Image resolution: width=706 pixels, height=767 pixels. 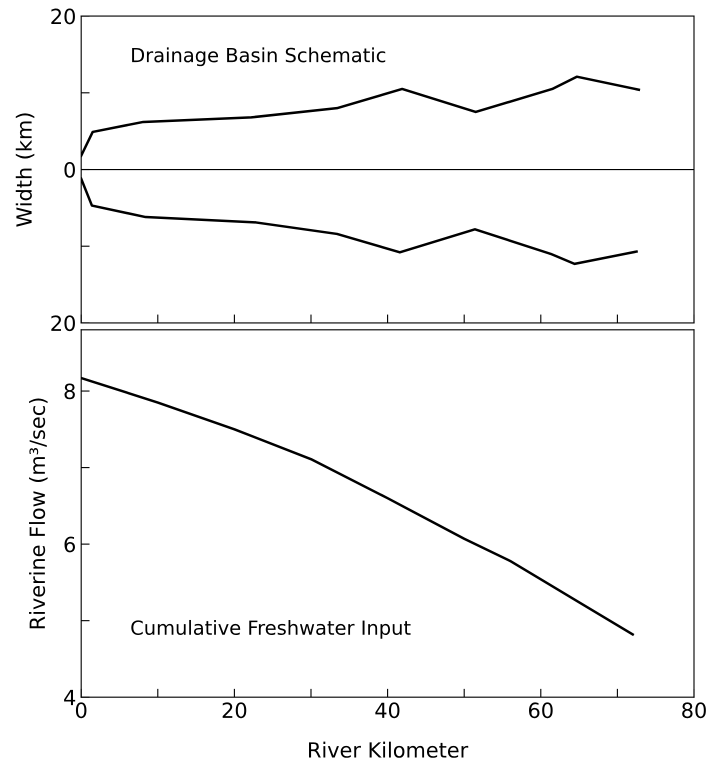 What do you see at coordinates (70, 544) in the screenshot?
I see `y-tick-label: 6` at bounding box center [70, 544].